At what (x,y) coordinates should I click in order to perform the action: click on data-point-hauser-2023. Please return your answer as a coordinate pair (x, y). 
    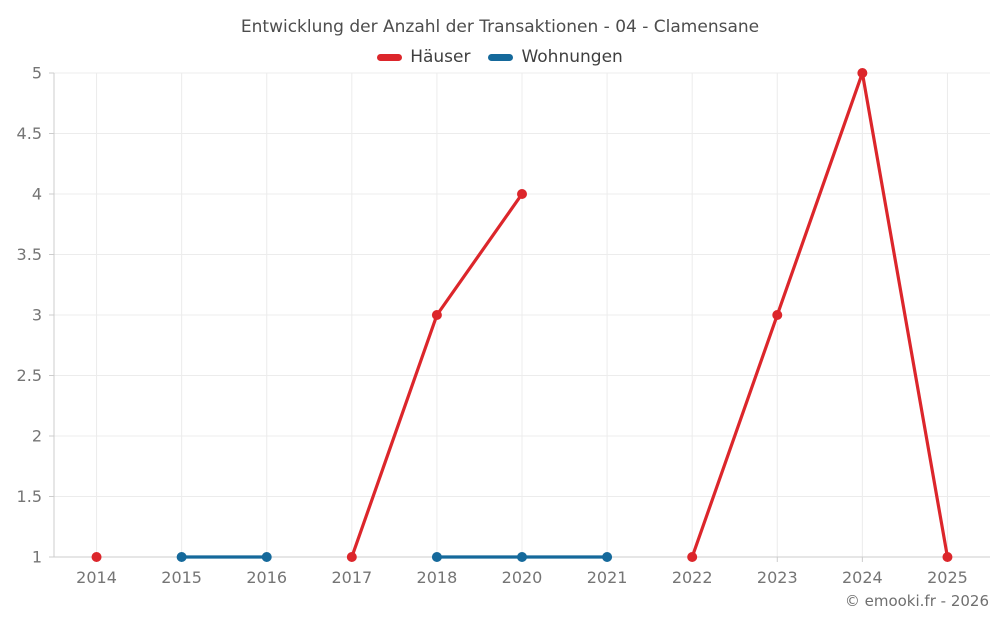
    Looking at the image, I should click on (777, 315).